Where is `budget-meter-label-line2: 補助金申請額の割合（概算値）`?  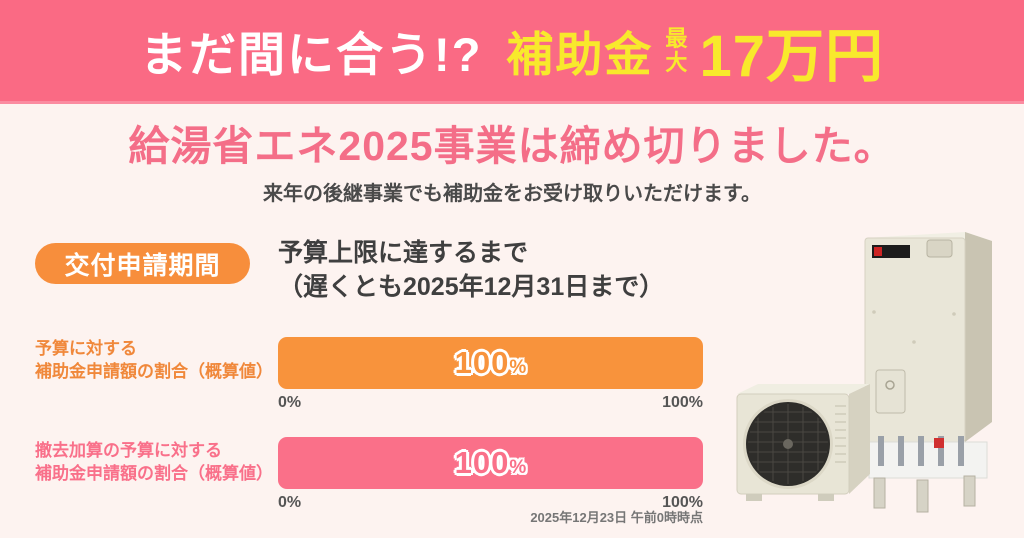 budget-meter-label-line2: 補助金申請額の割合（概算値） is located at coordinates (154, 371).